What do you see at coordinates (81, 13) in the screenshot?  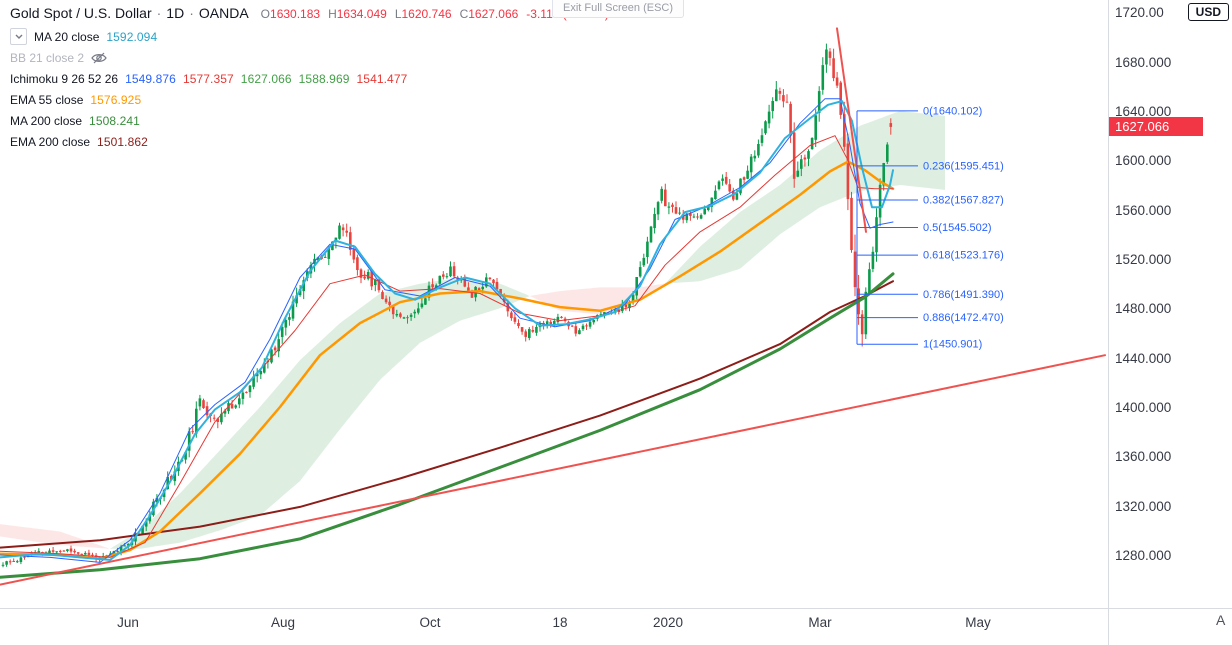 I see `symbol-name: Gold Spot / U.S. Dollar` at bounding box center [81, 13].